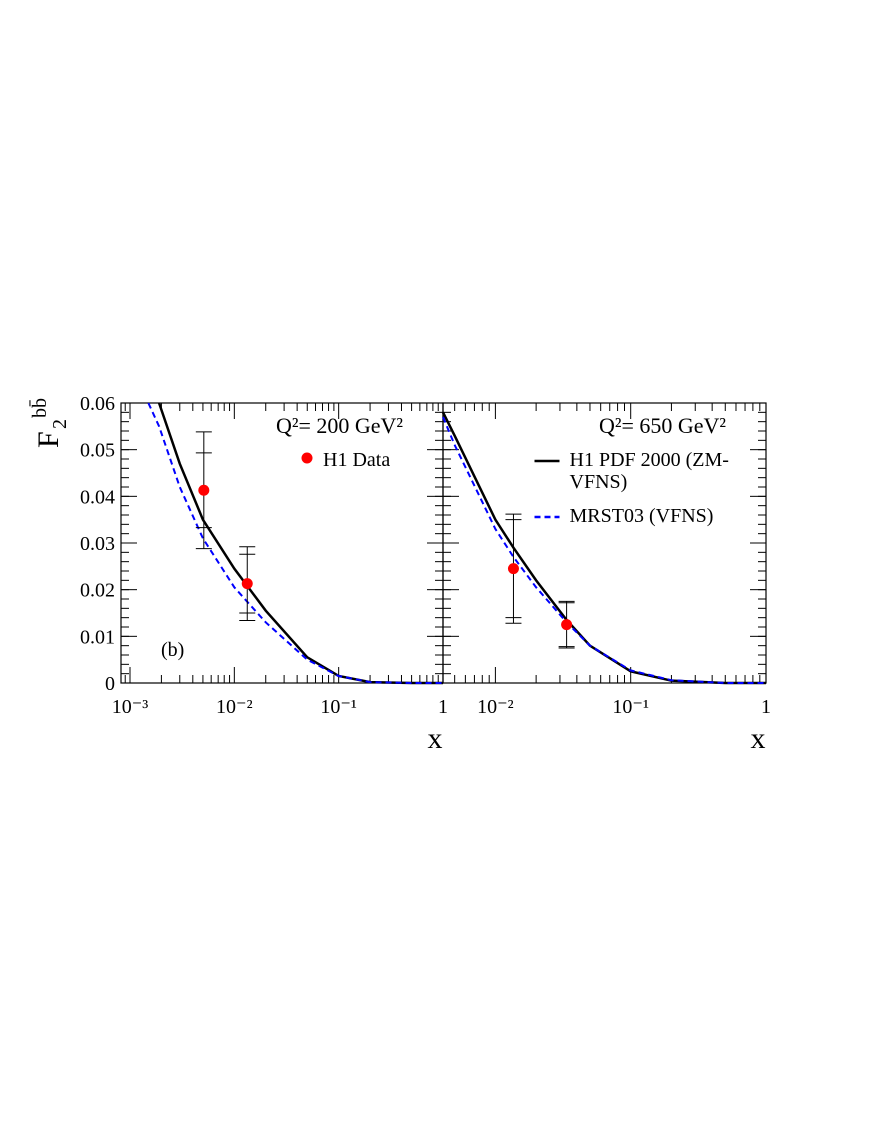  Describe the element at coordinates (604, 543) in the screenshot. I see `plot-frame` at that location.